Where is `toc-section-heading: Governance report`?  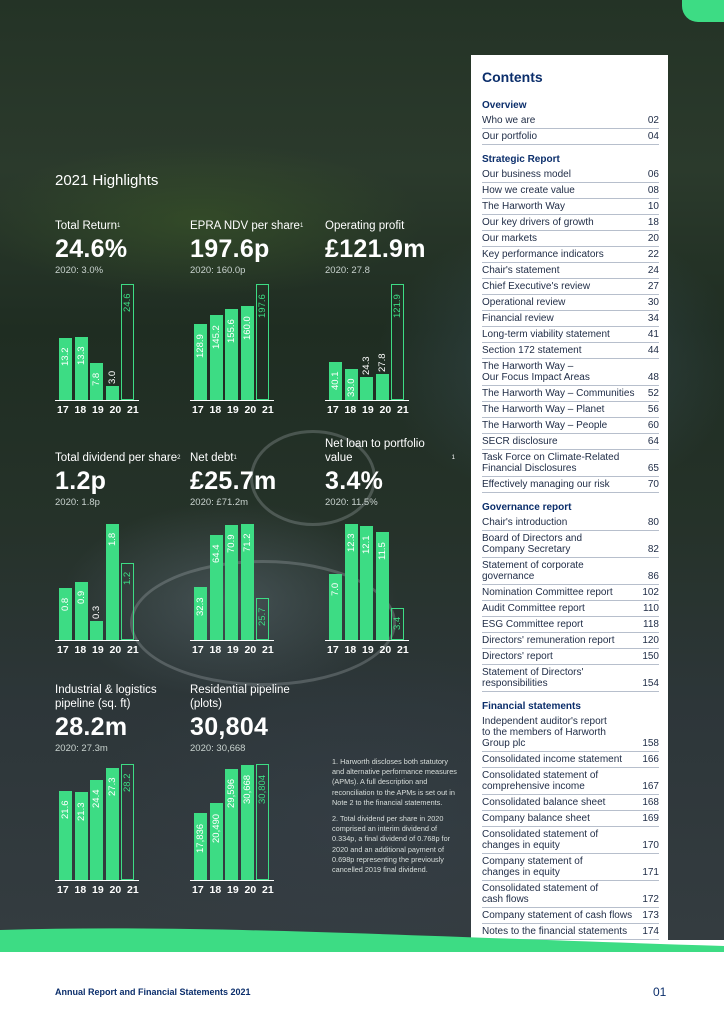
toc-section-heading: Governance report is located at coordinates (527, 507).